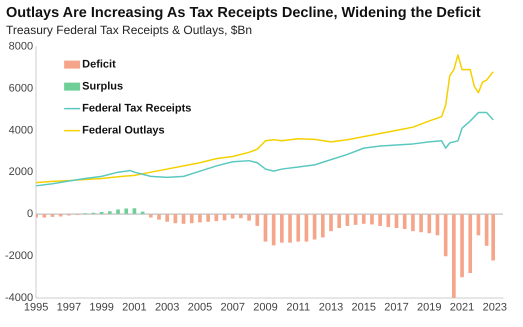 This screenshot has height=327, width=523. Describe the element at coordinates (21, 130) in the screenshot. I see `y-tick-label: 4000` at that location.